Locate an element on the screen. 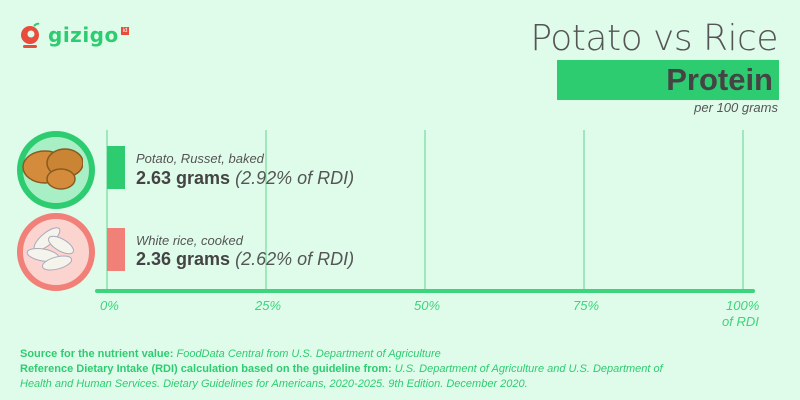 The height and width of the screenshot is (400, 800). tick-label: 25% is located at coordinates (268, 305).